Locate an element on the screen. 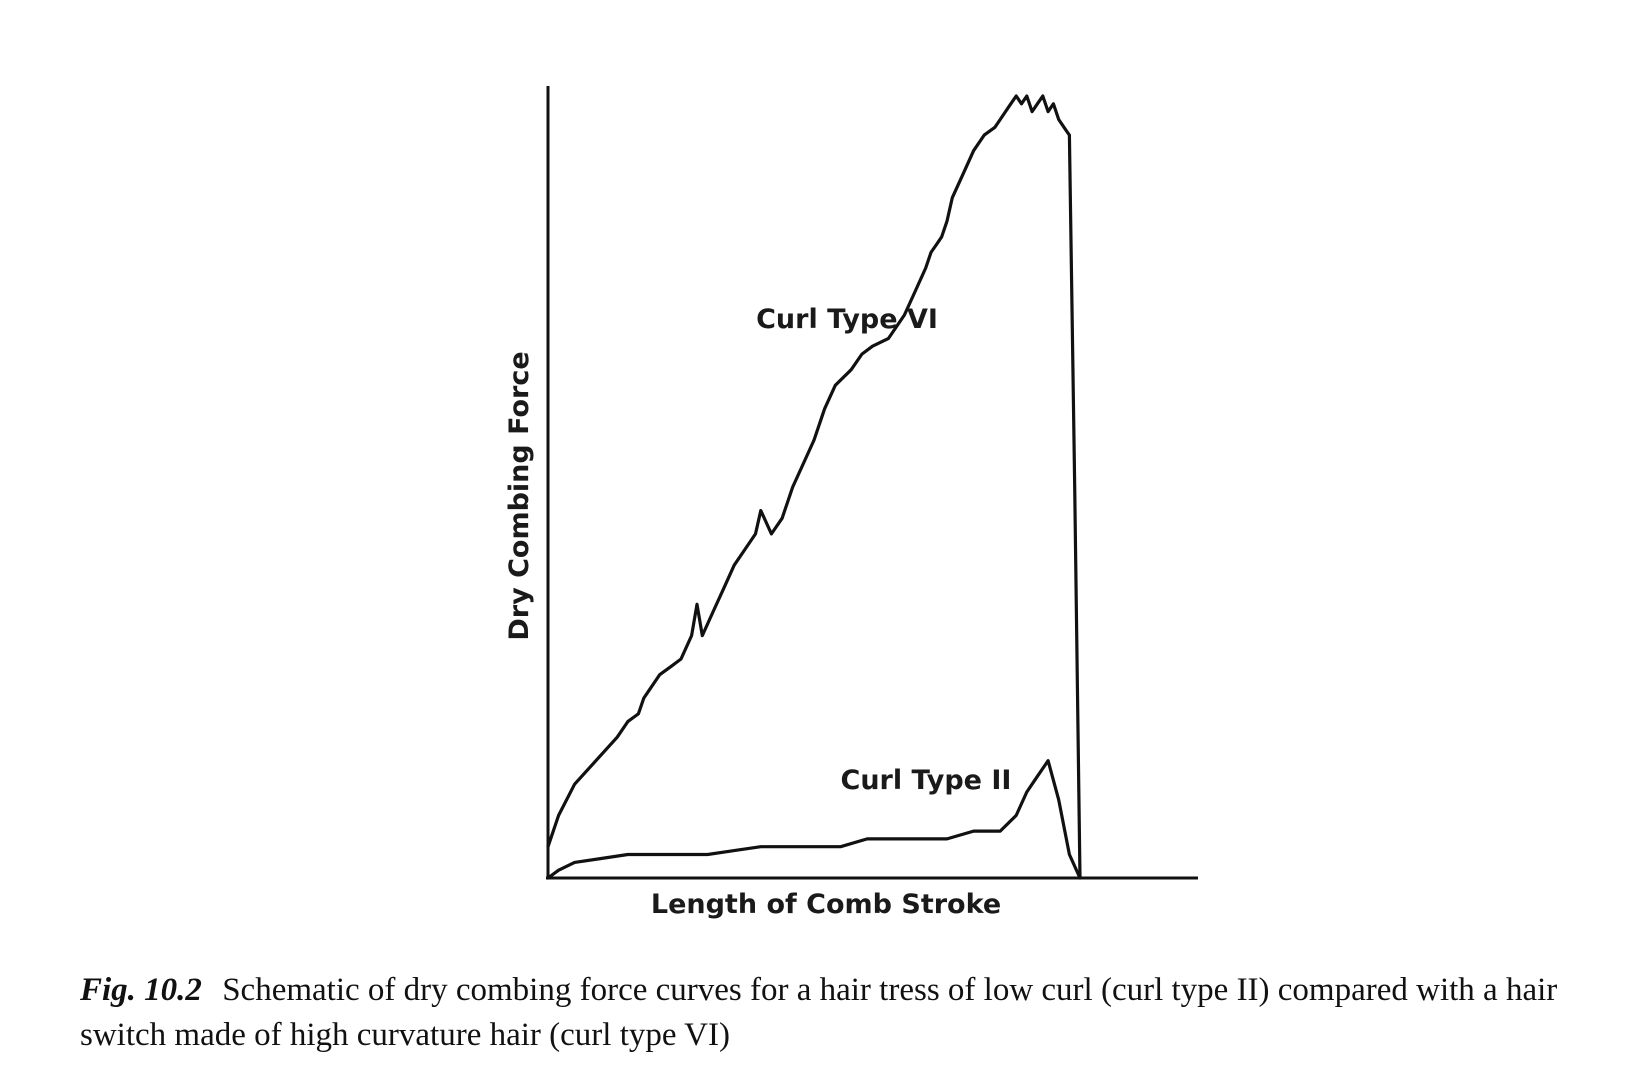 Image resolution: width=1636 pixels, height=1074 pixels. series-label-curl-type-ii: Curl Type II is located at coordinates (926, 780).